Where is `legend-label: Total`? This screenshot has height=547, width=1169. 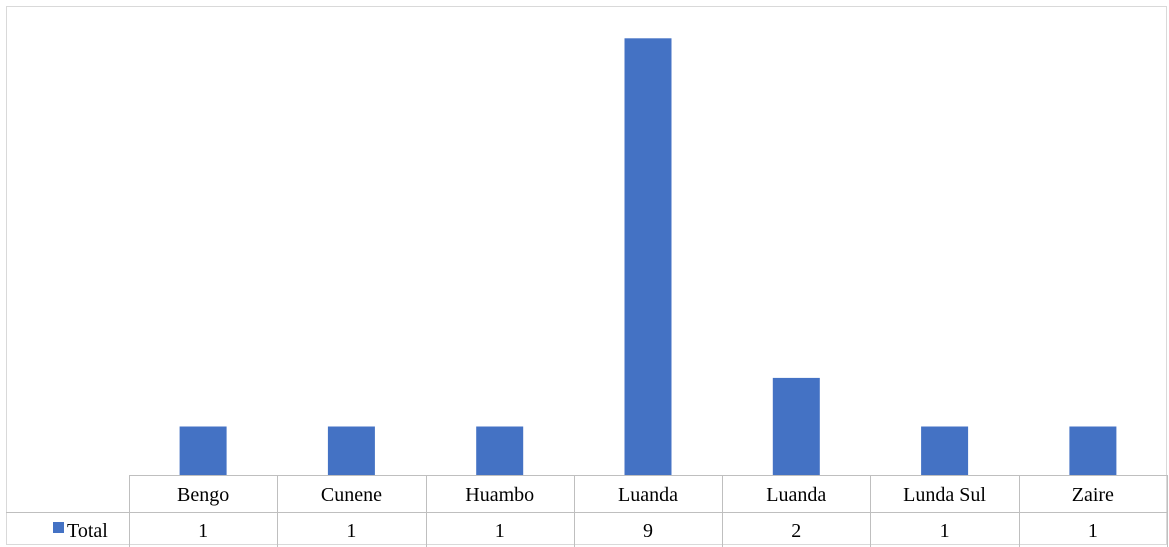
legend-label: Total is located at coordinates (87, 531).